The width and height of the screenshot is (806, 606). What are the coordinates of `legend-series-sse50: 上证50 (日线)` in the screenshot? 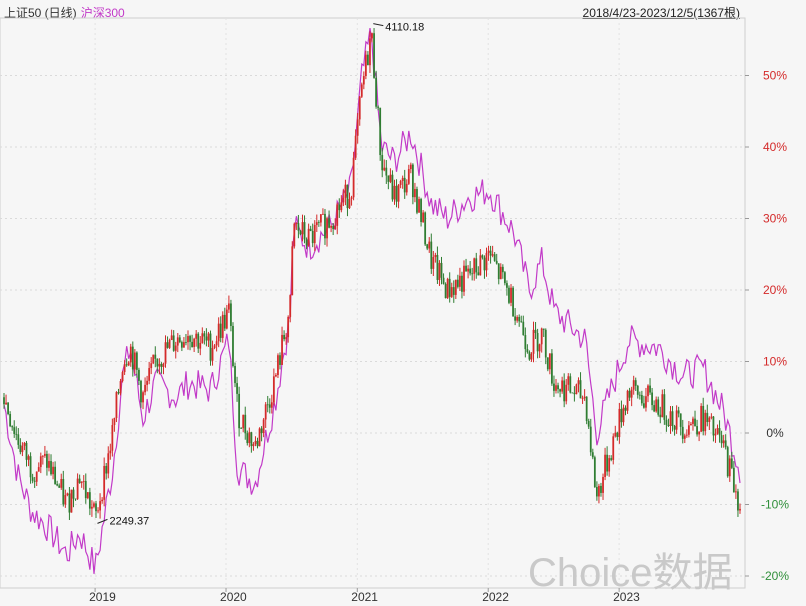 It's located at (40, 13).